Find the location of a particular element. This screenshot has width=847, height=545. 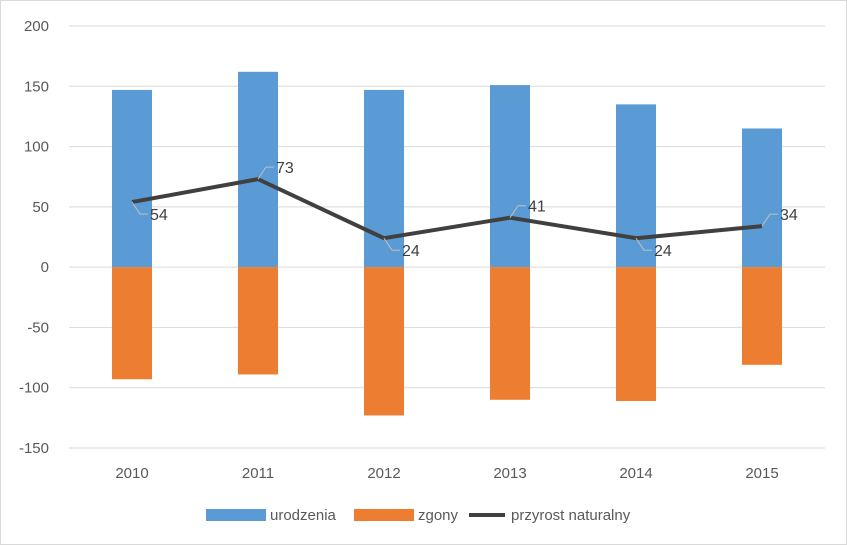

urodzenia-bar-2014 is located at coordinates (636, 186).